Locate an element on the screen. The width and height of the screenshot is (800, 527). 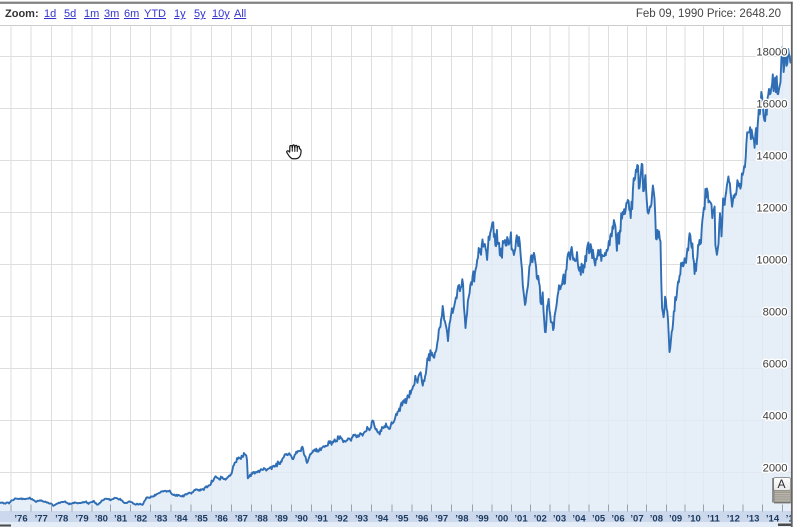
svg-text: 8000 is located at coordinates (775, 313).